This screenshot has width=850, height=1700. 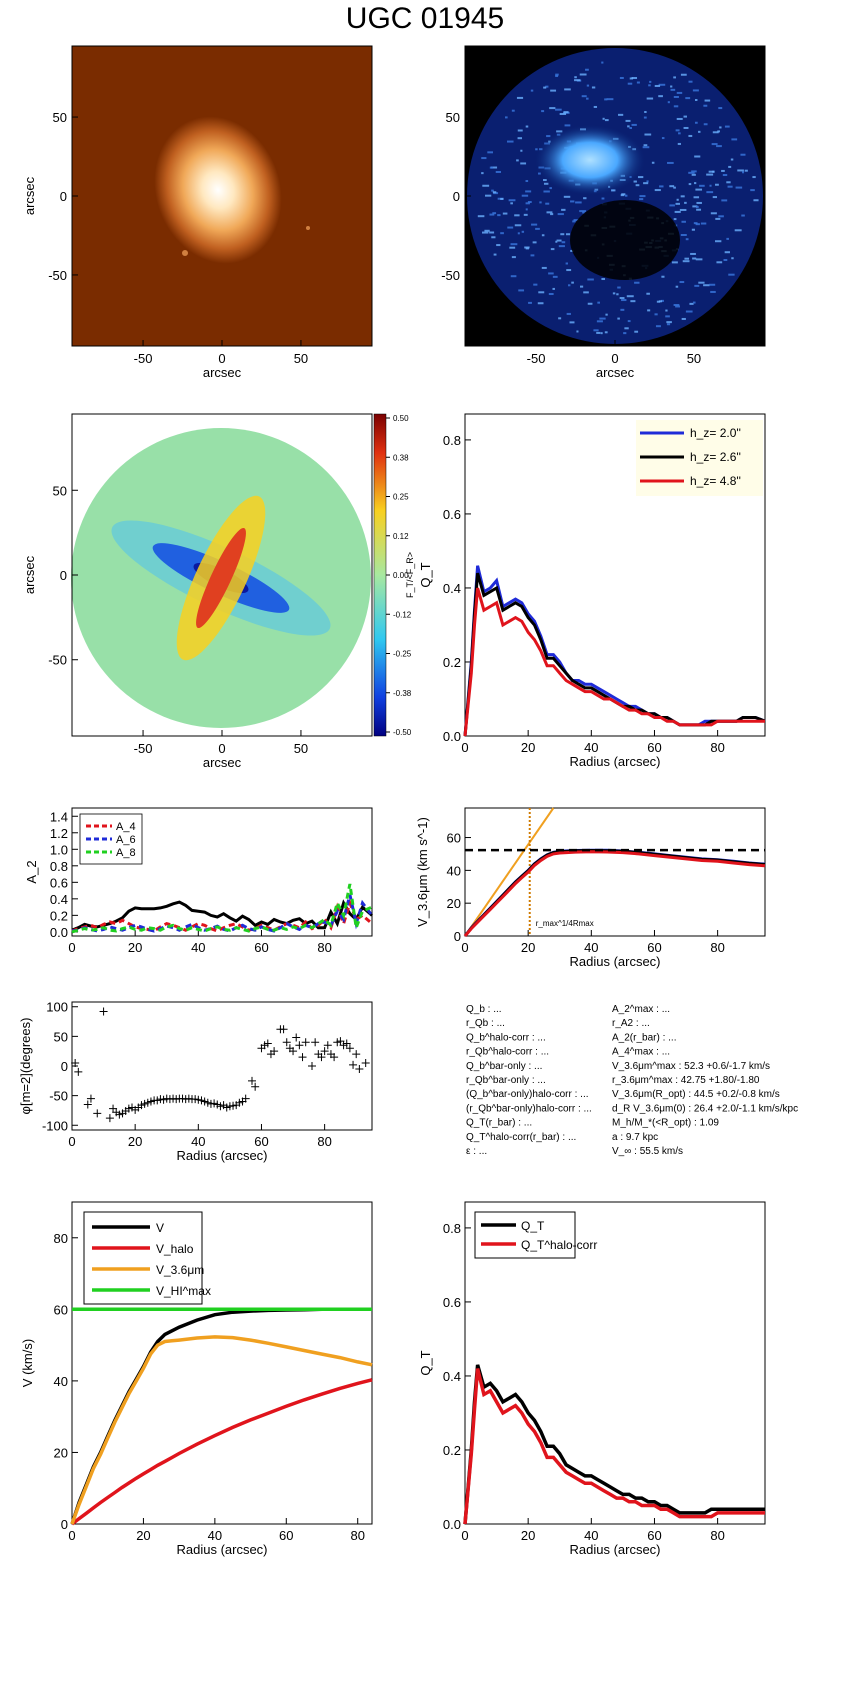 What do you see at coordinates (261, 1141) in the screenshot?
I see `x-tick-label: 60` at bounding box center [261, 1141].